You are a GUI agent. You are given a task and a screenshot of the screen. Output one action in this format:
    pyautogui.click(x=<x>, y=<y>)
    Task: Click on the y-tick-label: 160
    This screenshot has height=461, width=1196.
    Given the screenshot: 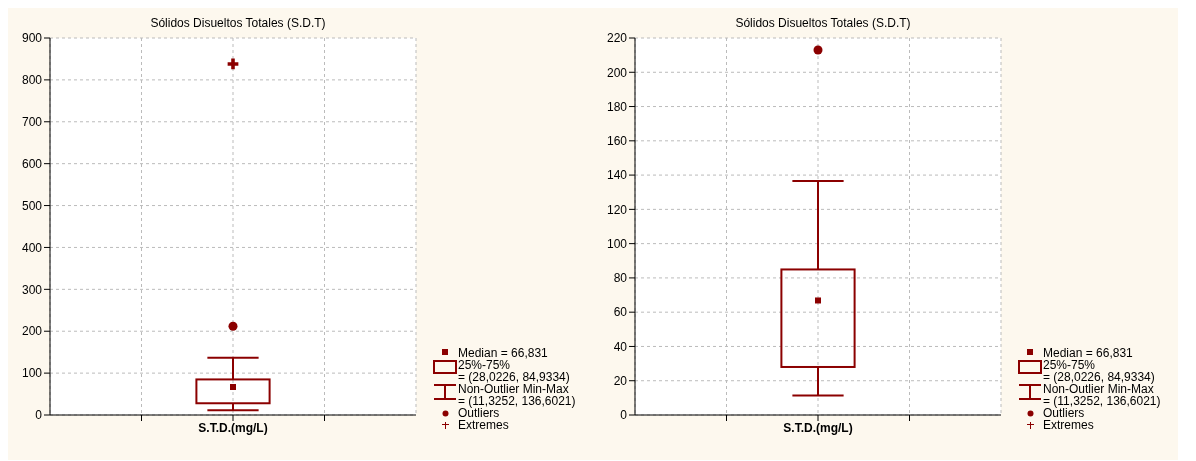 What is the action you would take?
    pyautogui.click(x=617, y=141)
    